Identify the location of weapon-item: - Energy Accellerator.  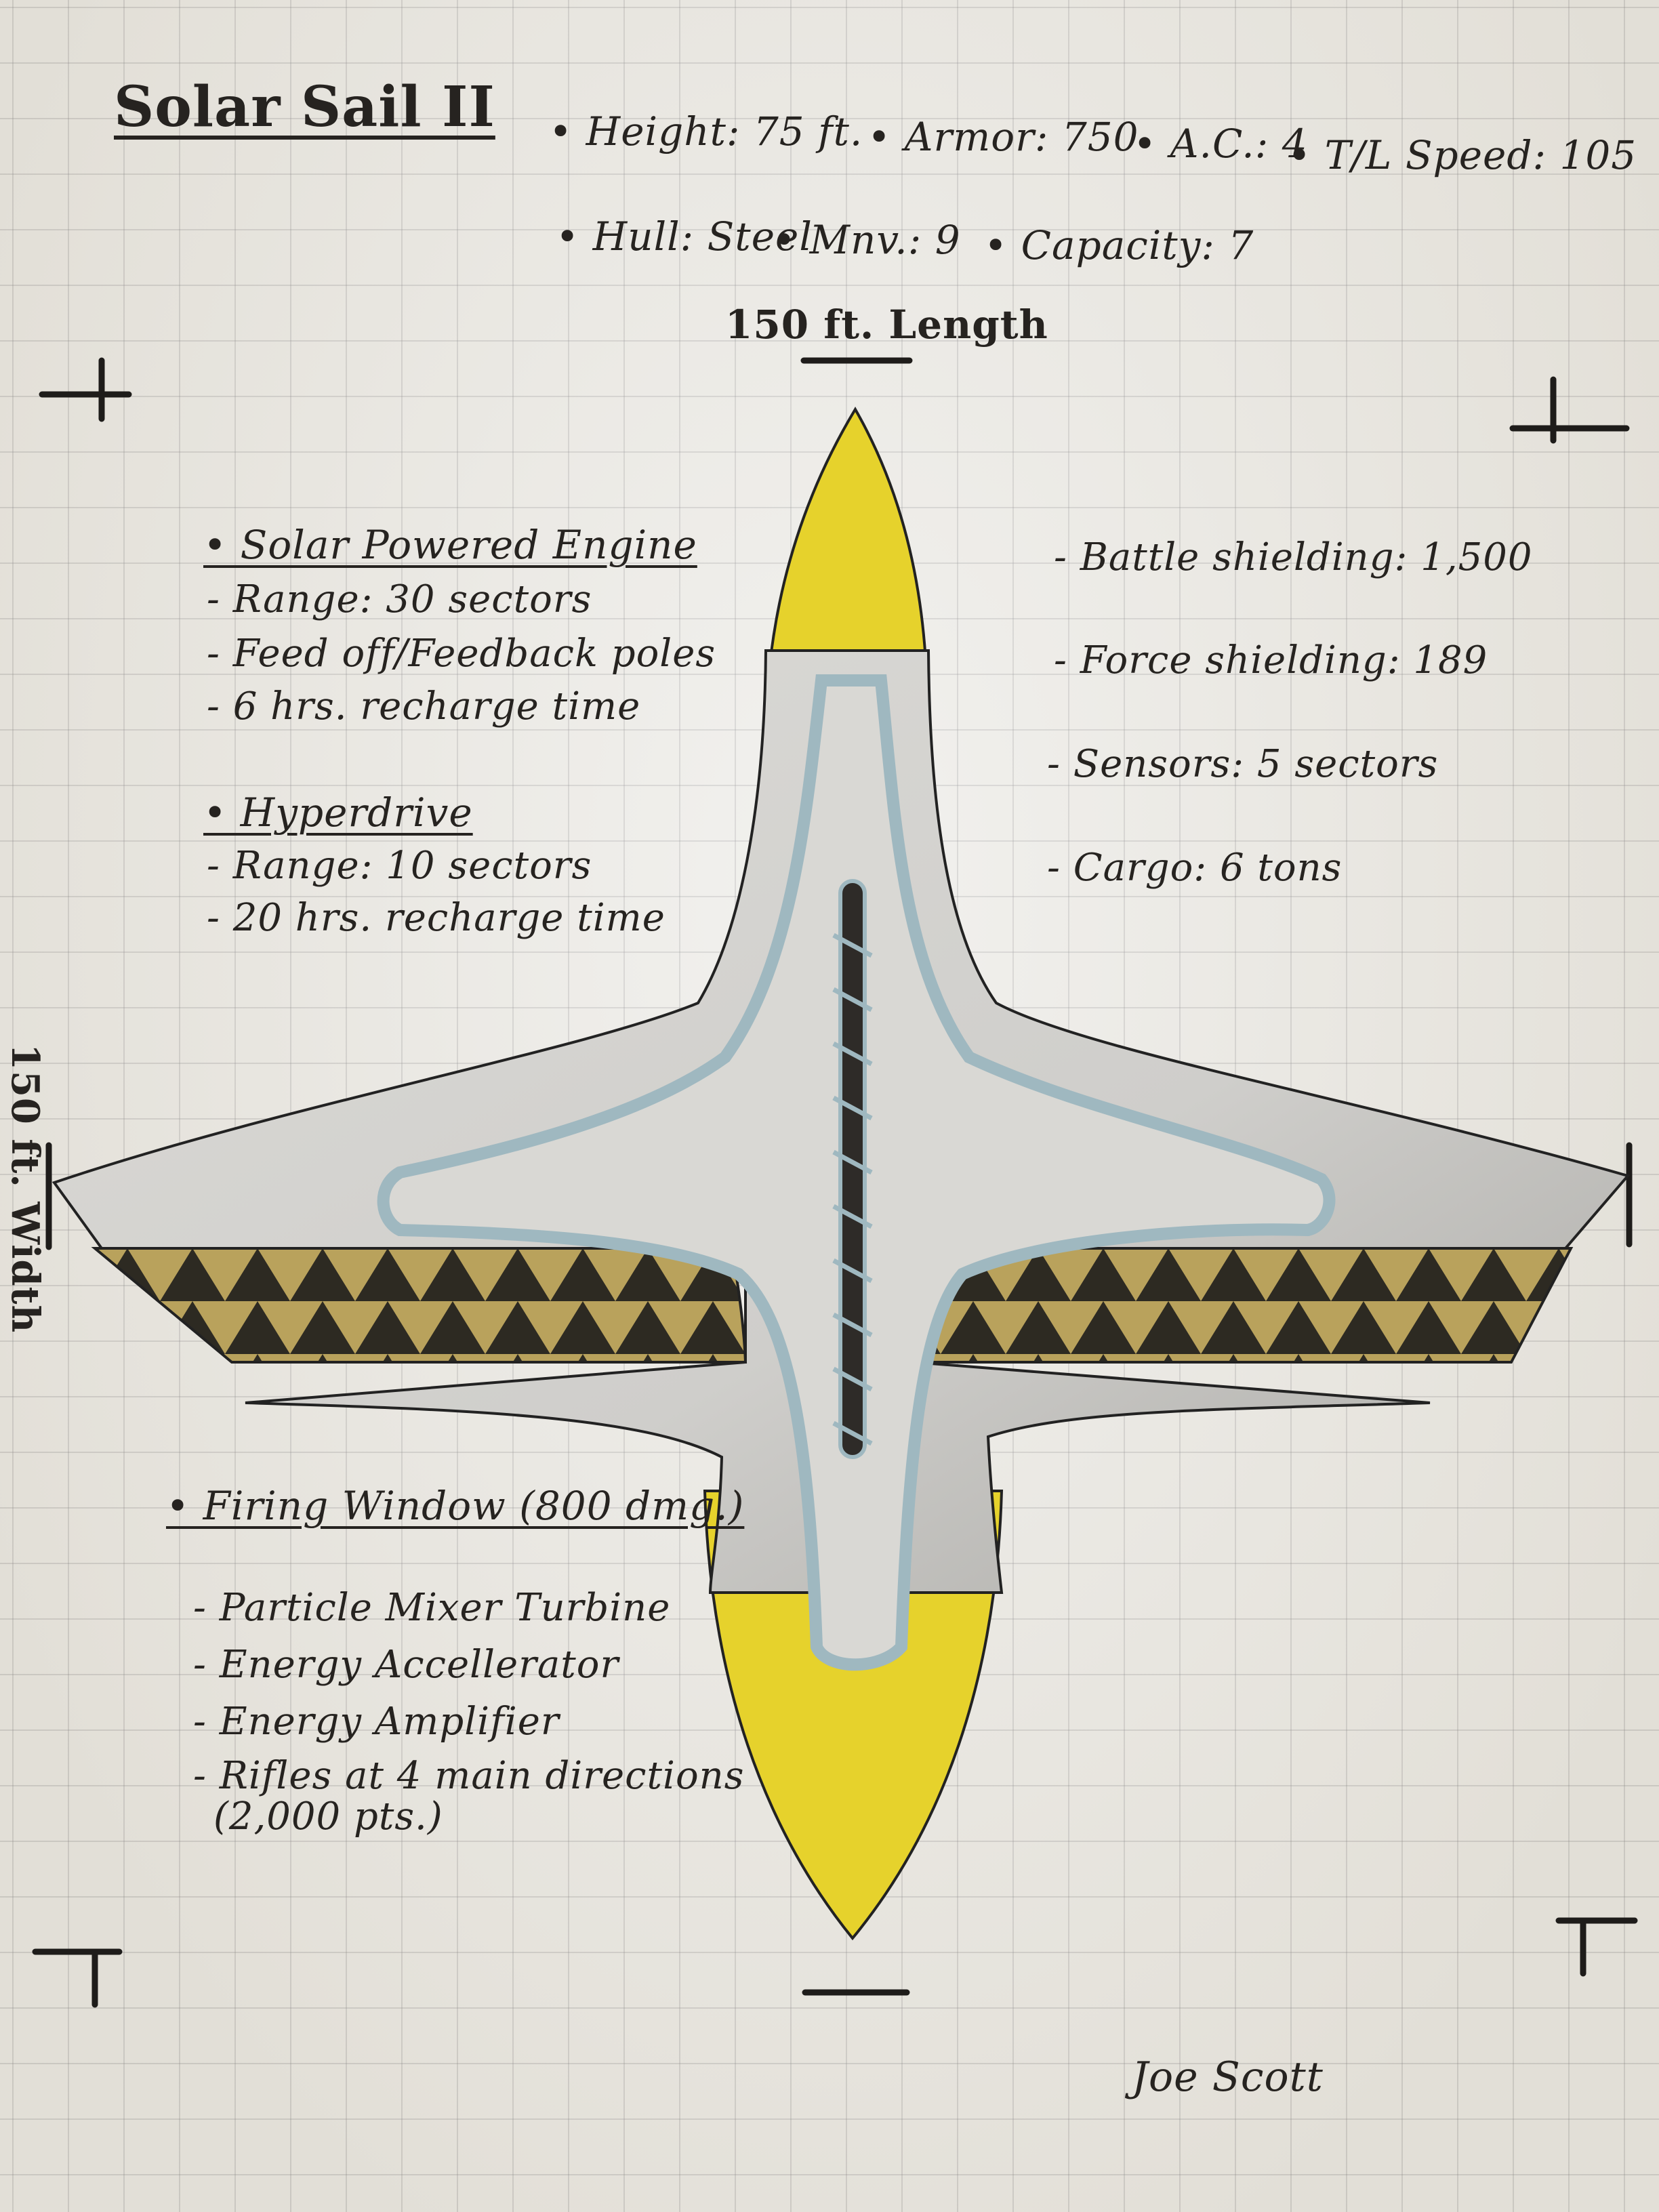
(406, 1665).